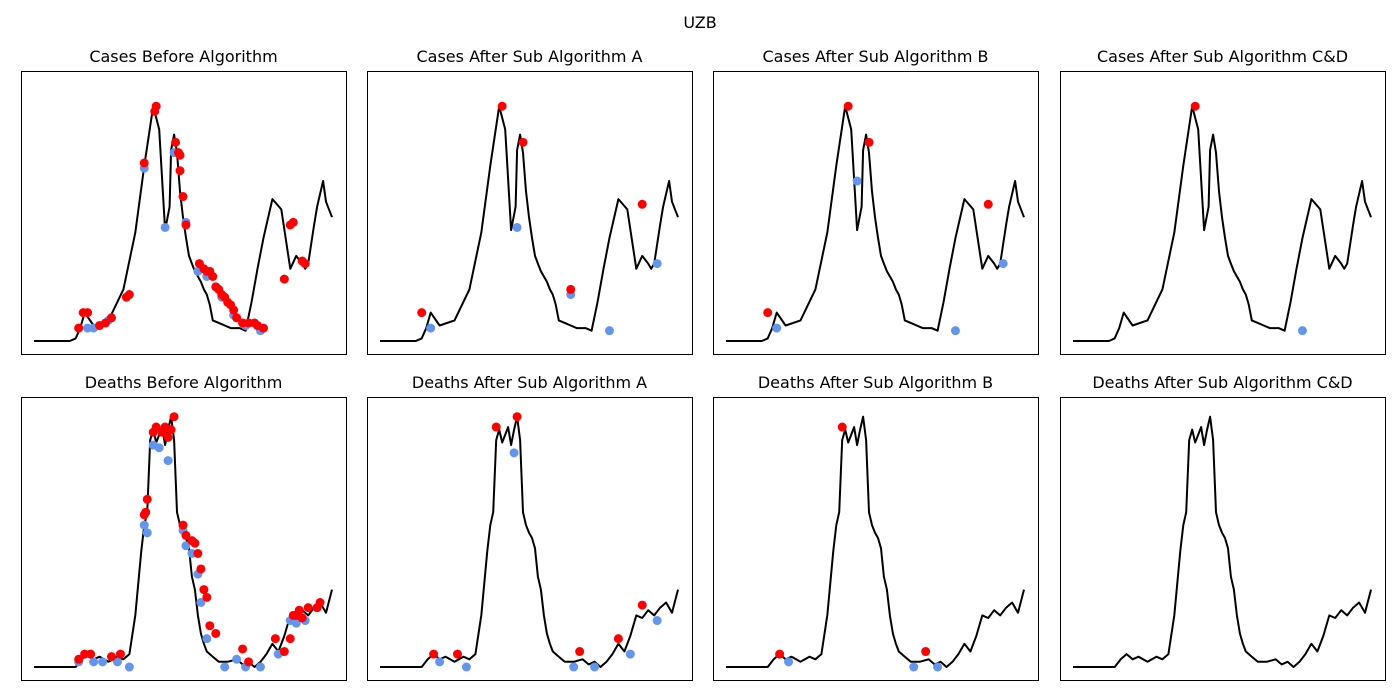 The width and height of the screenshot is (1400, 700). Describe the element at coordinates (1222, 56) in the screenshot. I see `subplot-title: Cases After Sub Algorithm C&D` at that location.